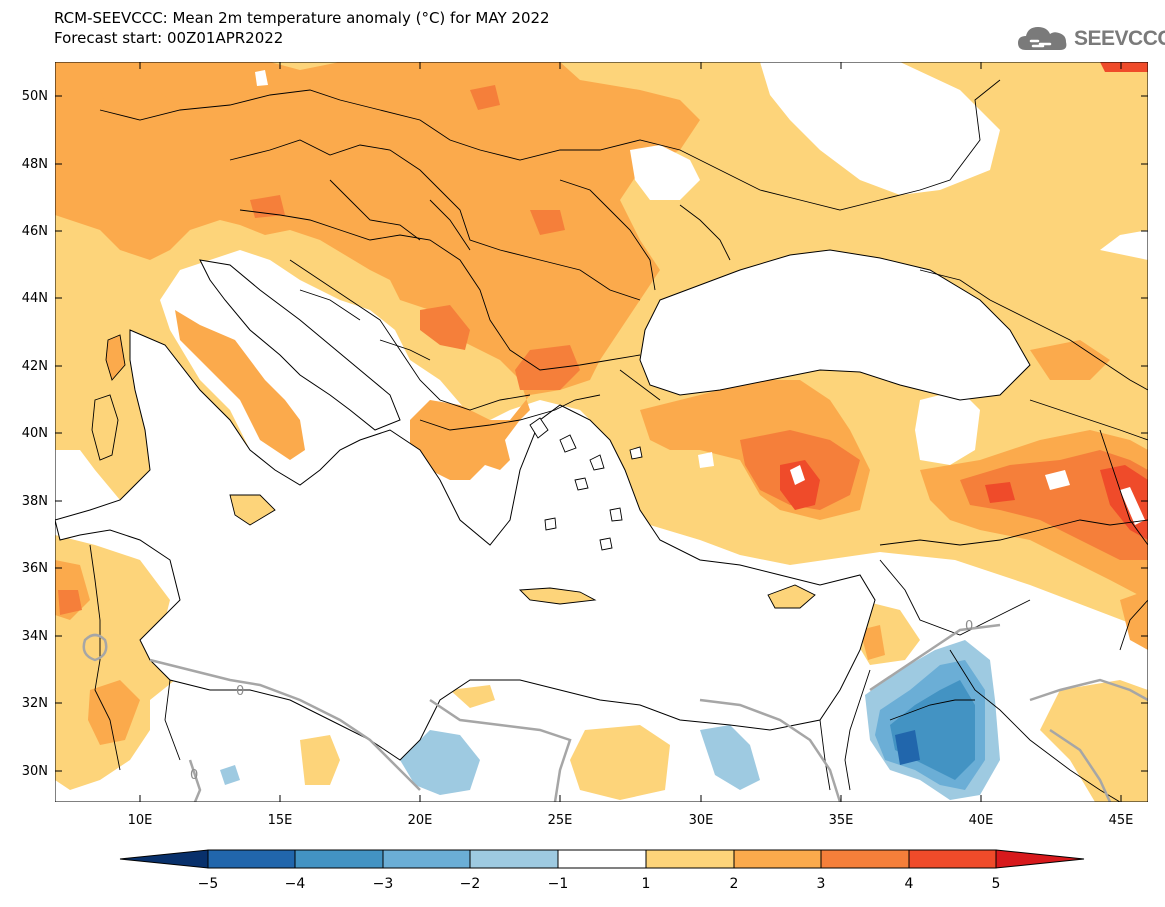 The width and height of the screenshot is (1165, 907). What do you see at coordinates (300, 345) in the screenshot?
I see `adriatic-sea` at bounding box center [300, 345].